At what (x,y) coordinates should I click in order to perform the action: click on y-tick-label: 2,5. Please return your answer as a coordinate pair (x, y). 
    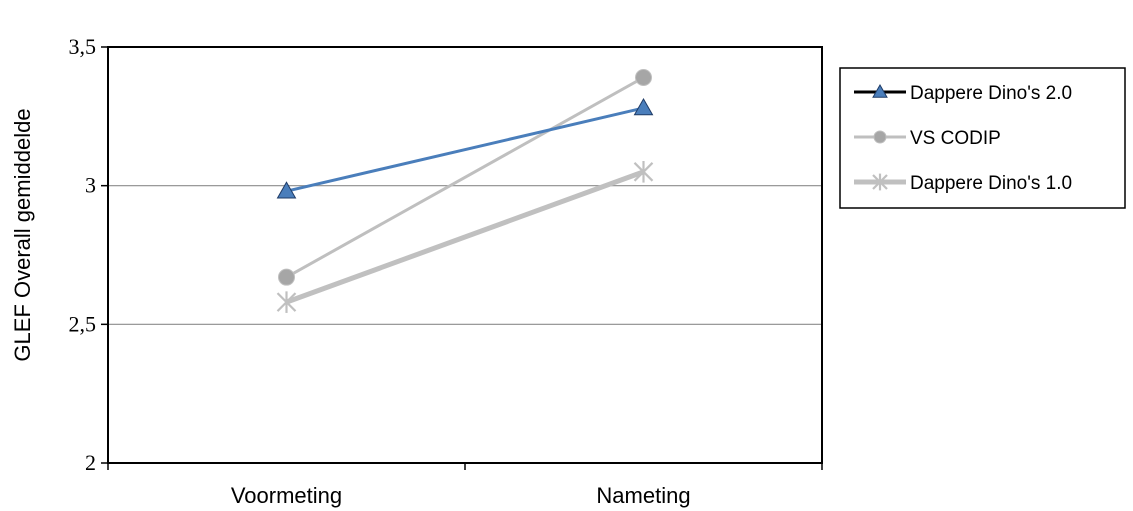
    Looking at the image, I should click on (83, 323).